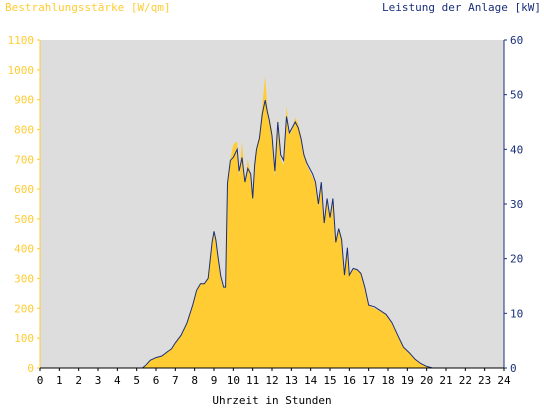 The width and height of the screenshot is (544, 408). What do you see at coordinates (329, 380) in the screenshot?
I see `x-tick-label: 15` at bounding box center [329, 380].